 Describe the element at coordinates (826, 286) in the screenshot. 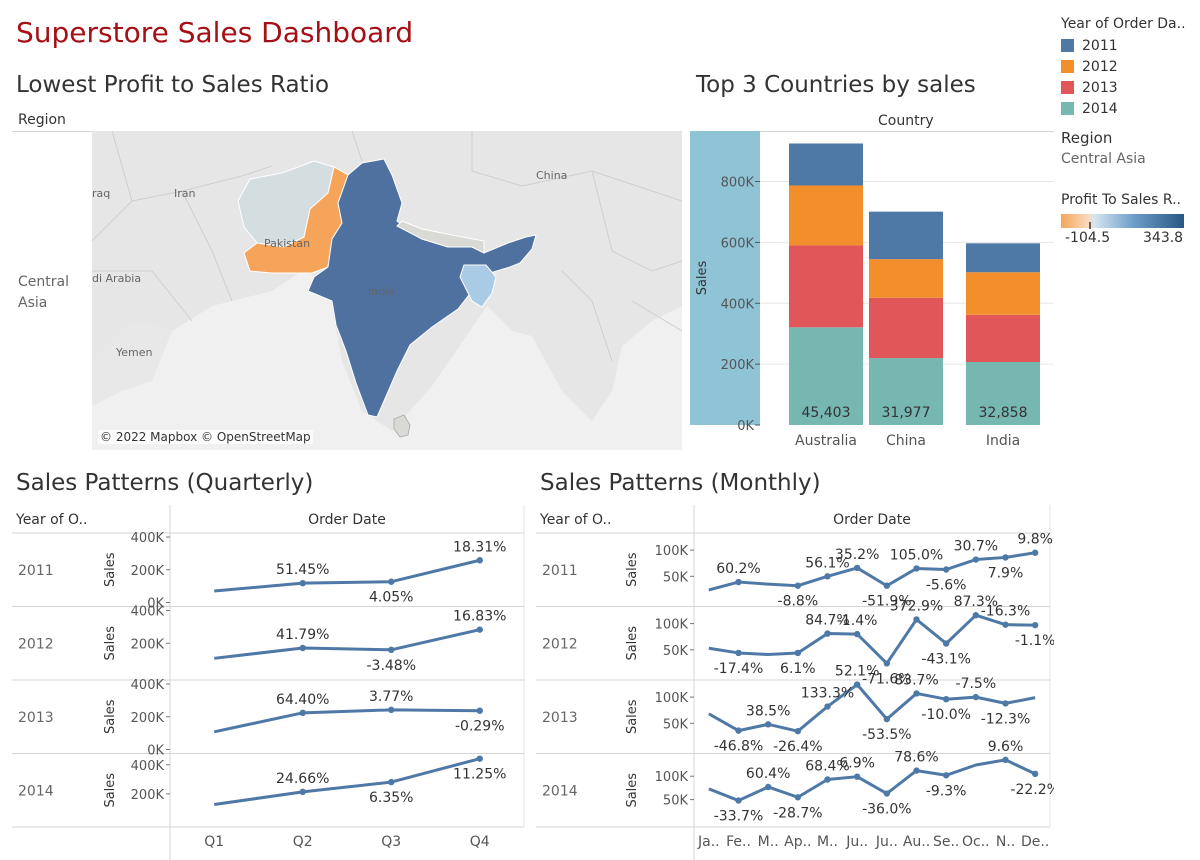

I see `bar-australia-2013` at that location.